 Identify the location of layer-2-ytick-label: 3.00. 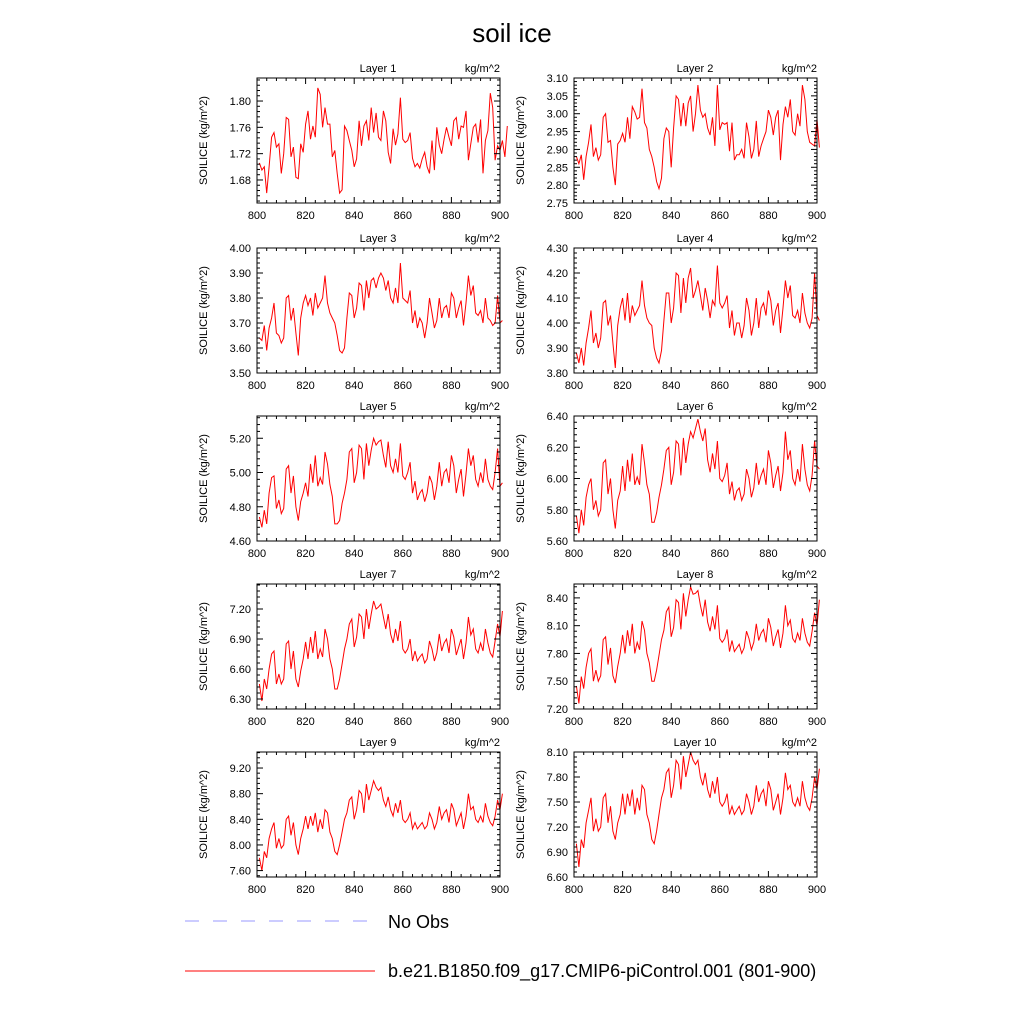
(557, 115).